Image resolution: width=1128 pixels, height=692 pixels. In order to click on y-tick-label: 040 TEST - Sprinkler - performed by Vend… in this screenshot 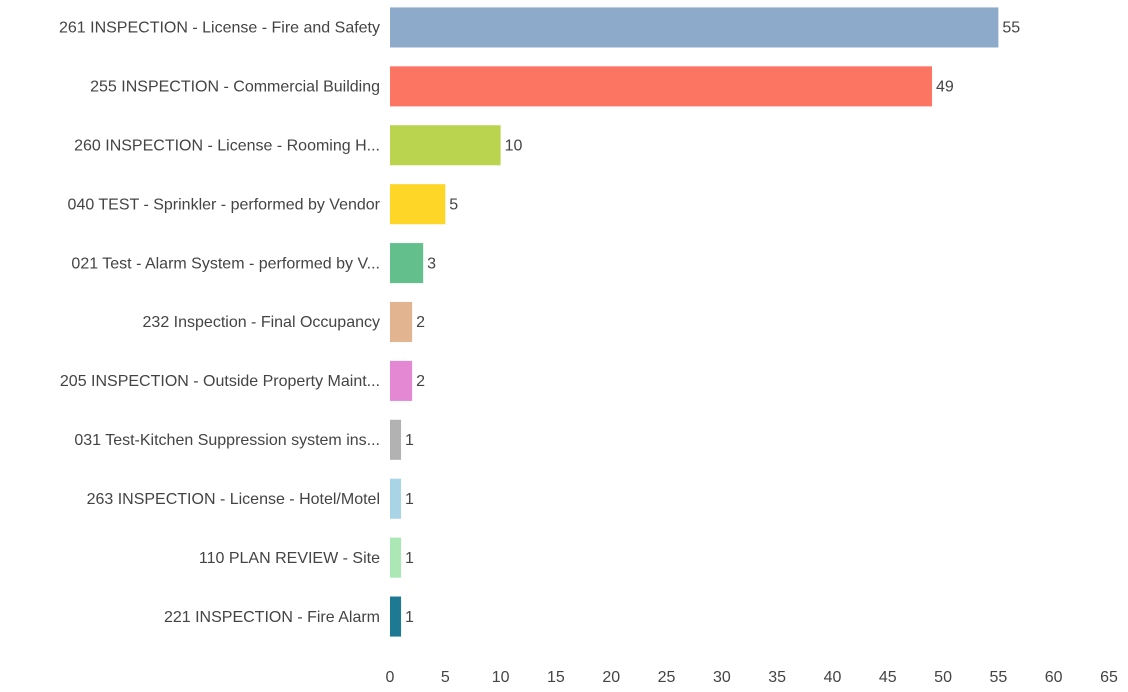, I will do `click(224, 204)`.